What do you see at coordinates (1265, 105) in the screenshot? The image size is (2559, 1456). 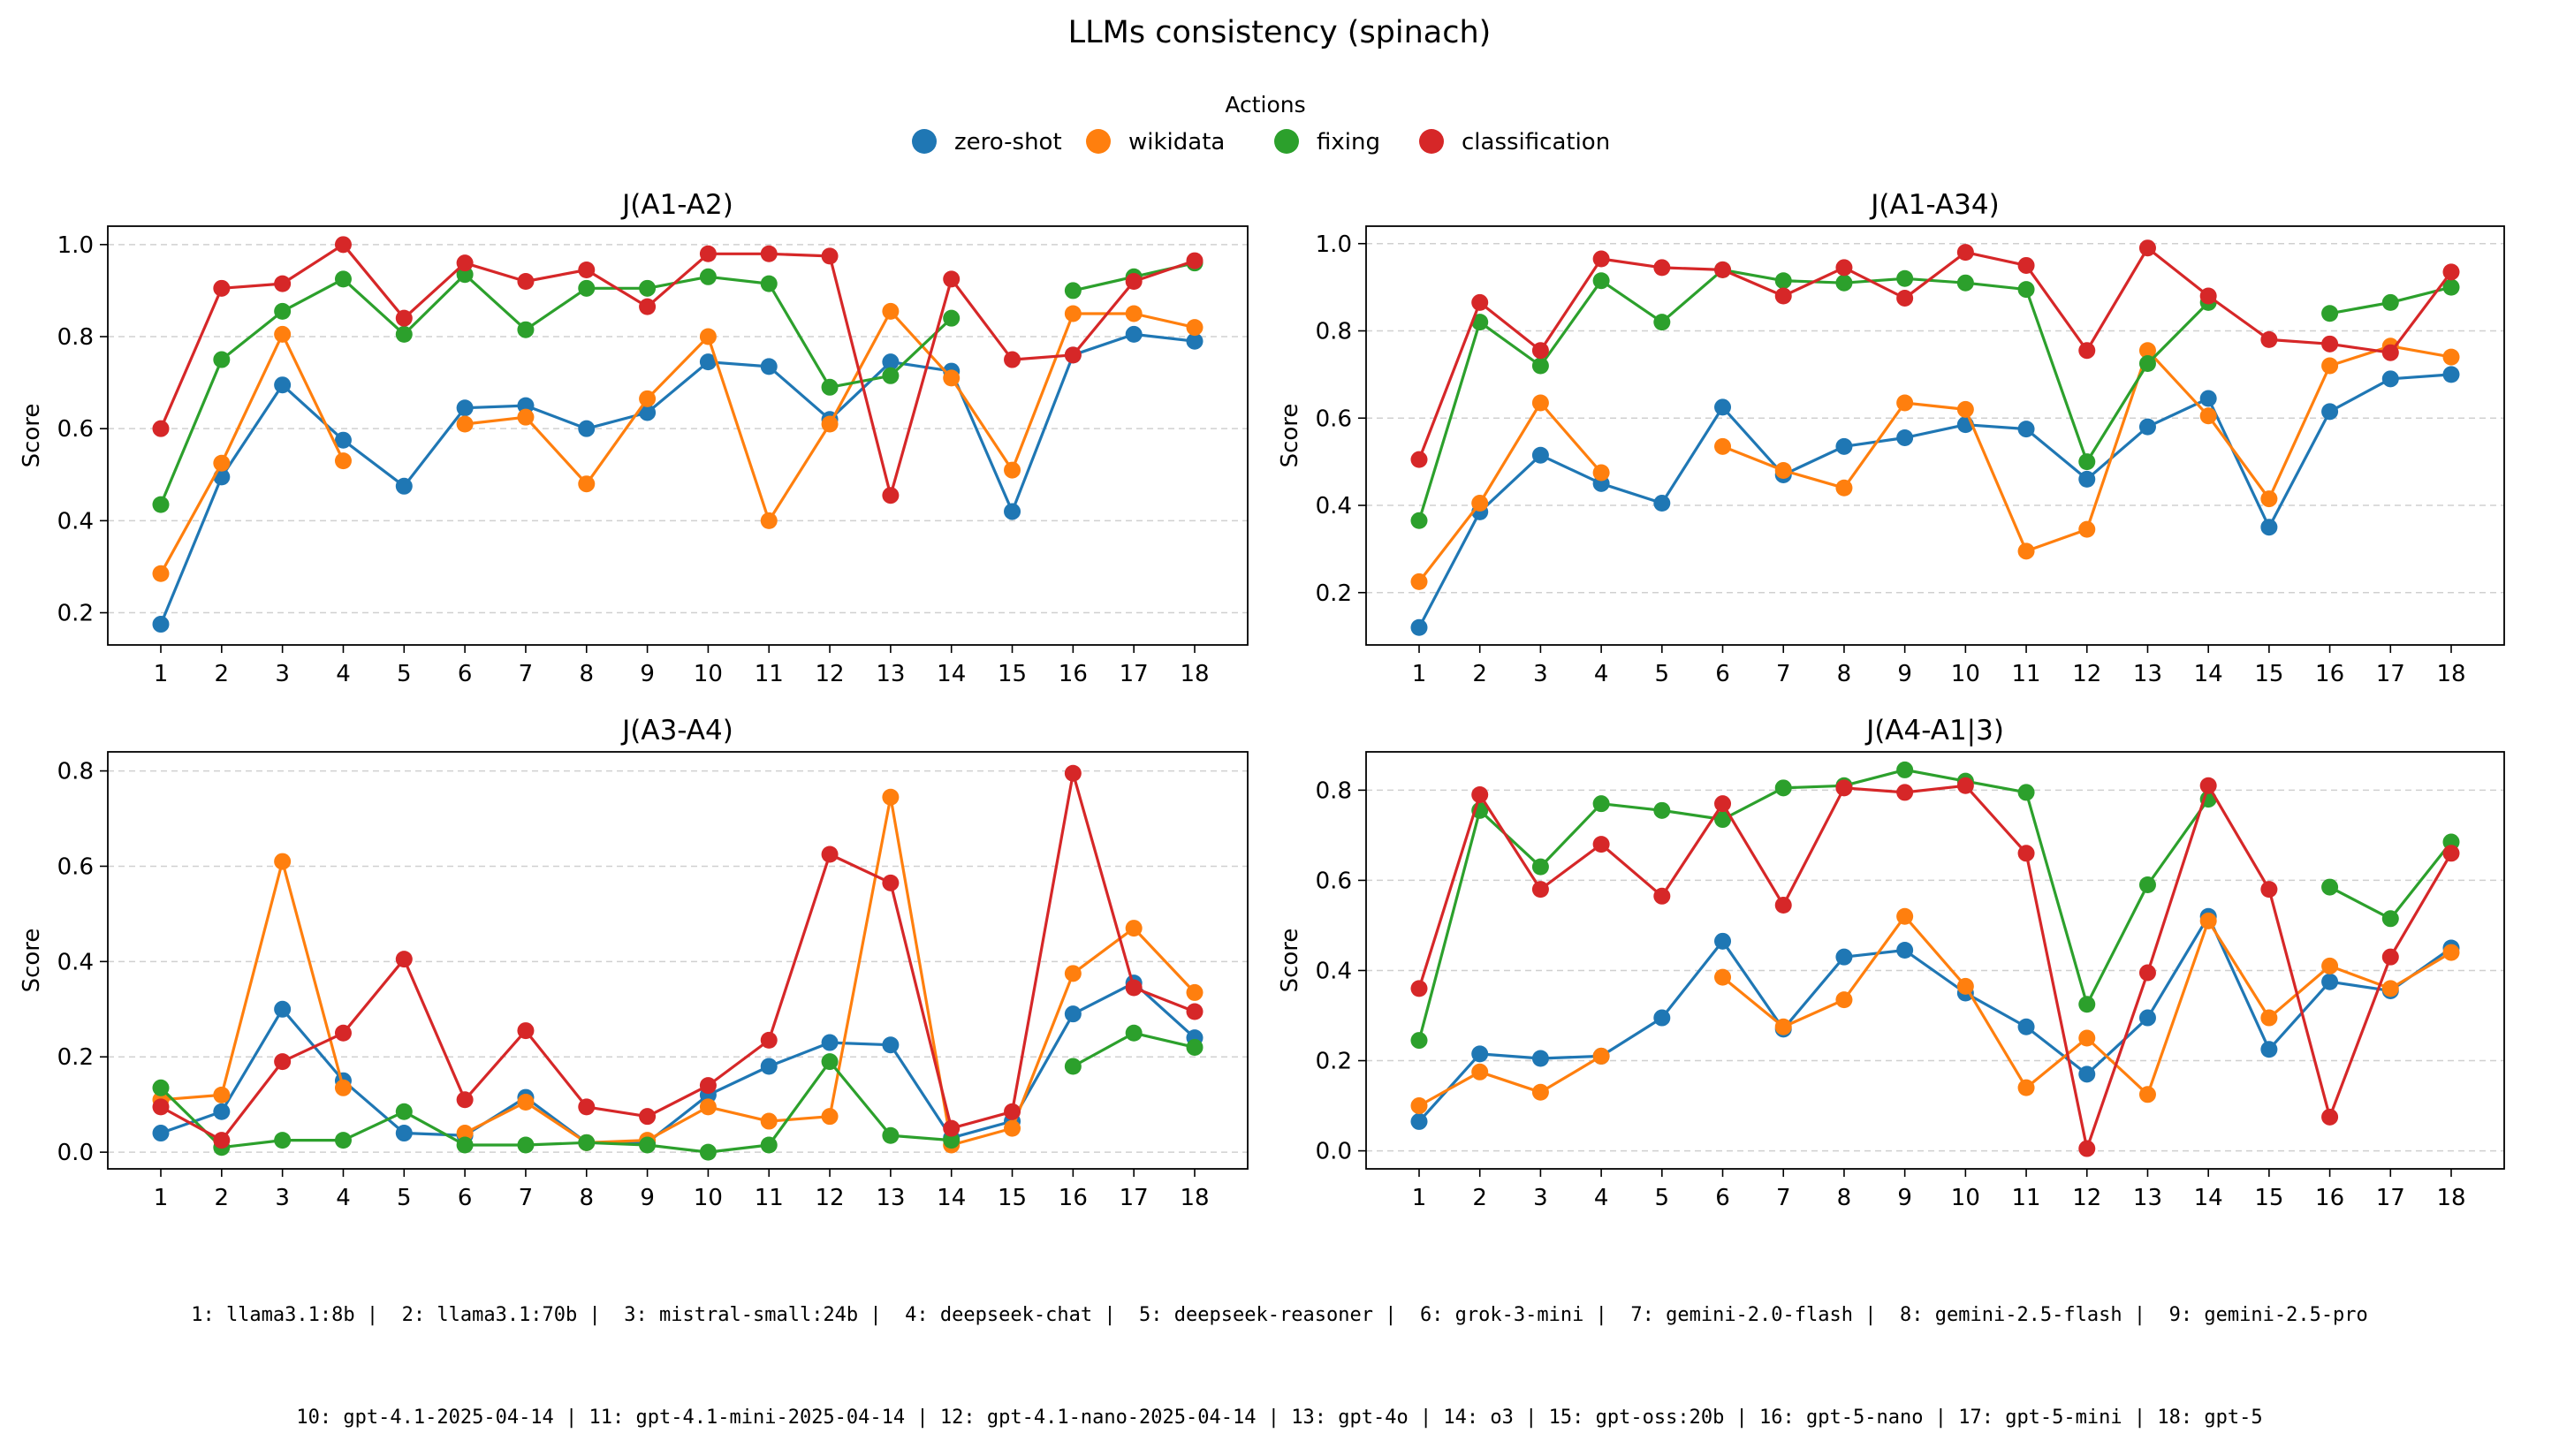 I see `legend-title: Actions` at bounding box center [1265, 105].